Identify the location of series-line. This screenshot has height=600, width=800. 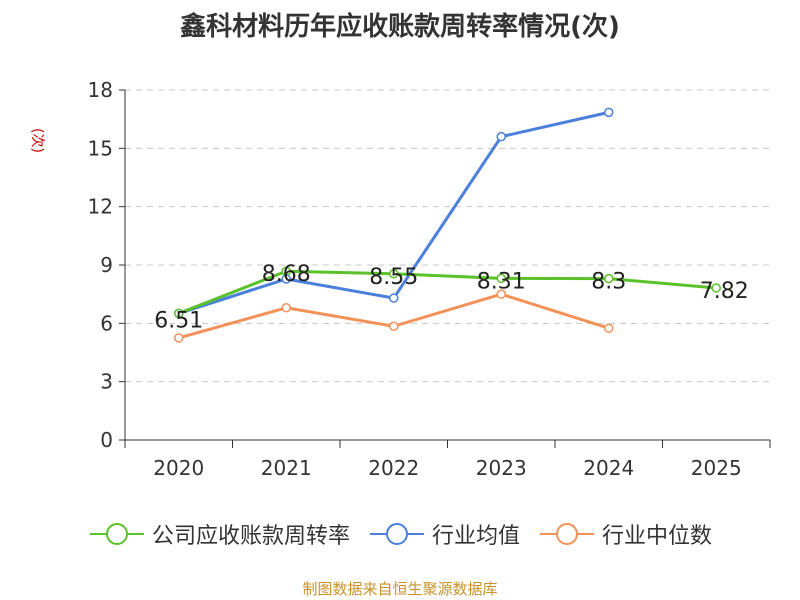
(447, 292).